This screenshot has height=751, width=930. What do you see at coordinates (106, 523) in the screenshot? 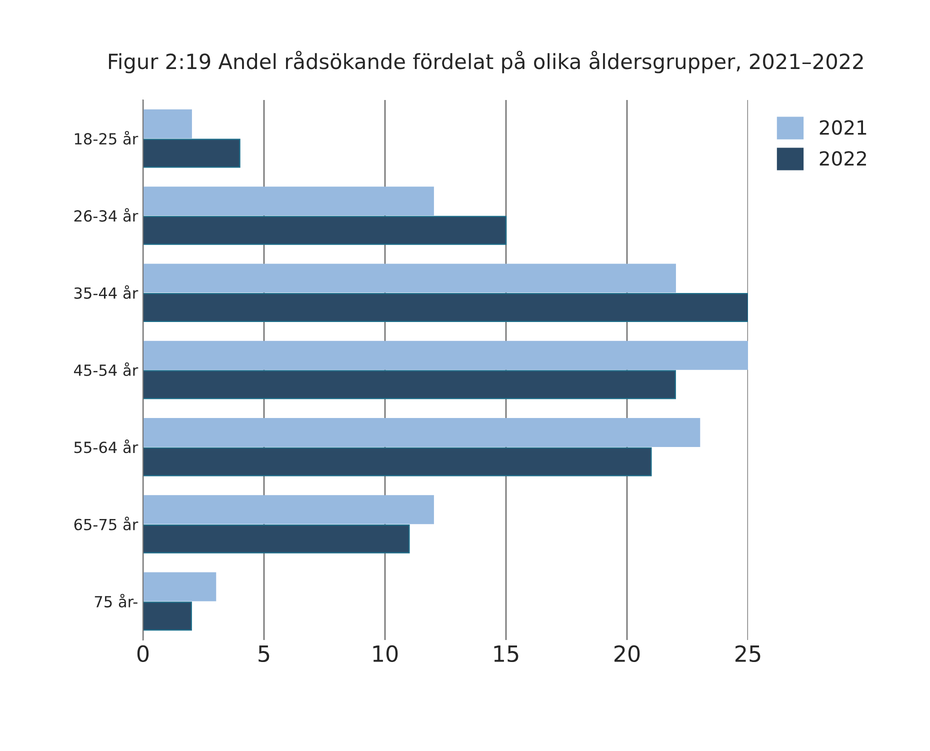
I see `y-tick-label: 65-75 år` at bounding box center [106, 523].